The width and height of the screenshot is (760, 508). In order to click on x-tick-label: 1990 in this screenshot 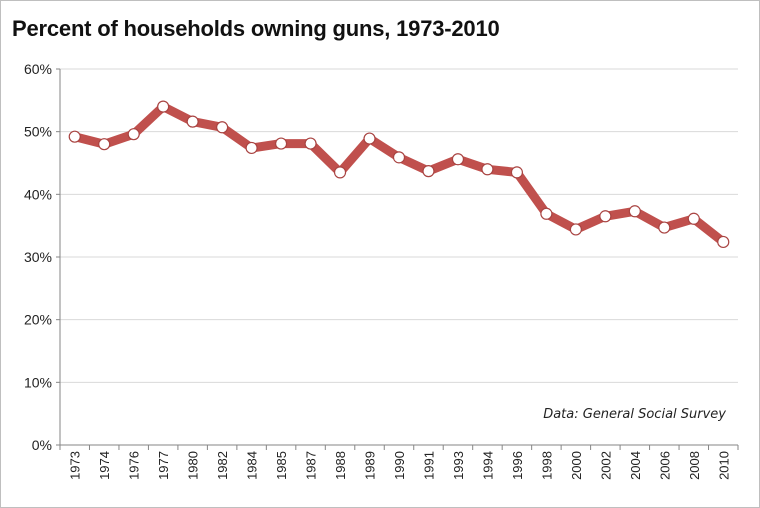, I will do `click(399, 465)`.